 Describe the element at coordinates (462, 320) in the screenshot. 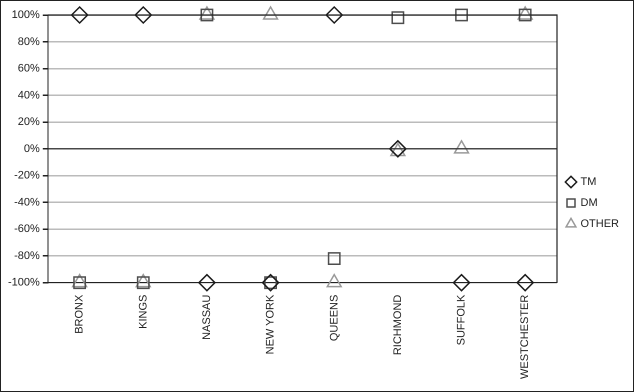

I see `x-tick-label: SUFFOLK` at that location.